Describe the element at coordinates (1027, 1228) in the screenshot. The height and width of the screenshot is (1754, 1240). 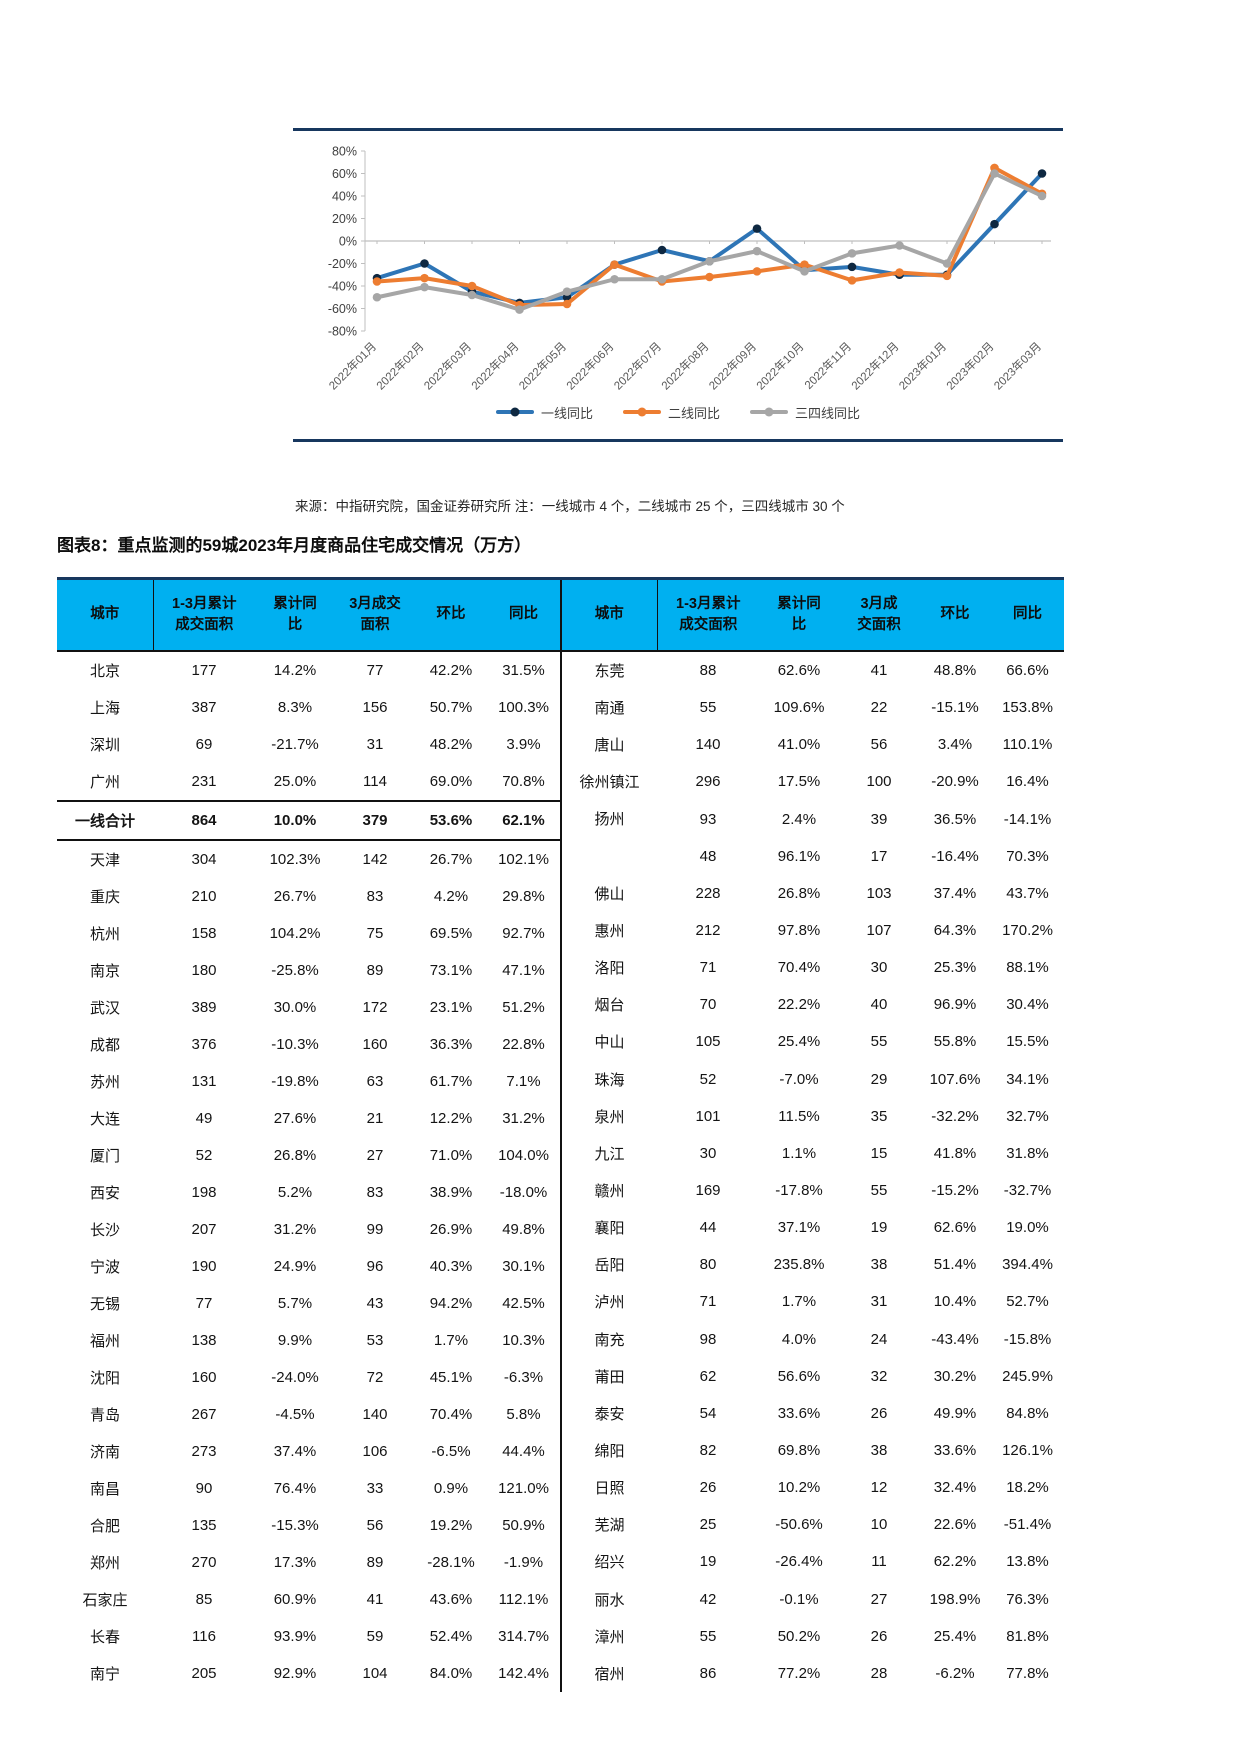
I see `value-cell: 19.0%` at that location.